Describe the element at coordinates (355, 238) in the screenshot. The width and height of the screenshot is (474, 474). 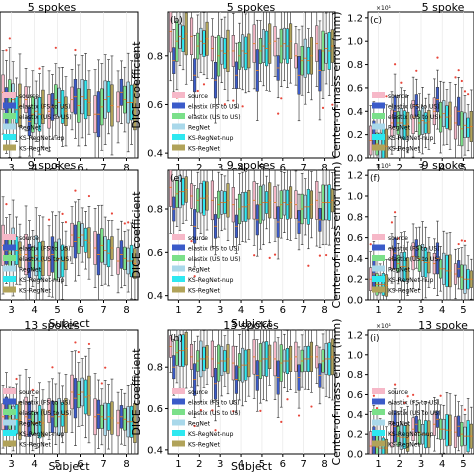
I see `y-tick-label: 0.6` at that location.